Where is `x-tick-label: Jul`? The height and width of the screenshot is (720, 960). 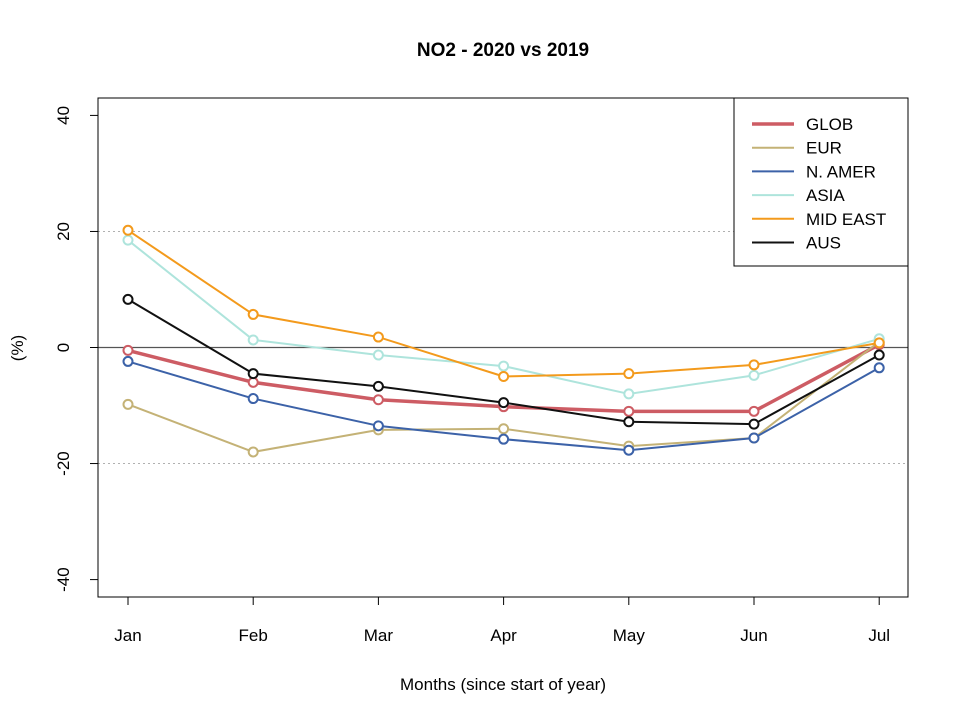
x-tick-label: Jul is located at coordinates (879, 635).